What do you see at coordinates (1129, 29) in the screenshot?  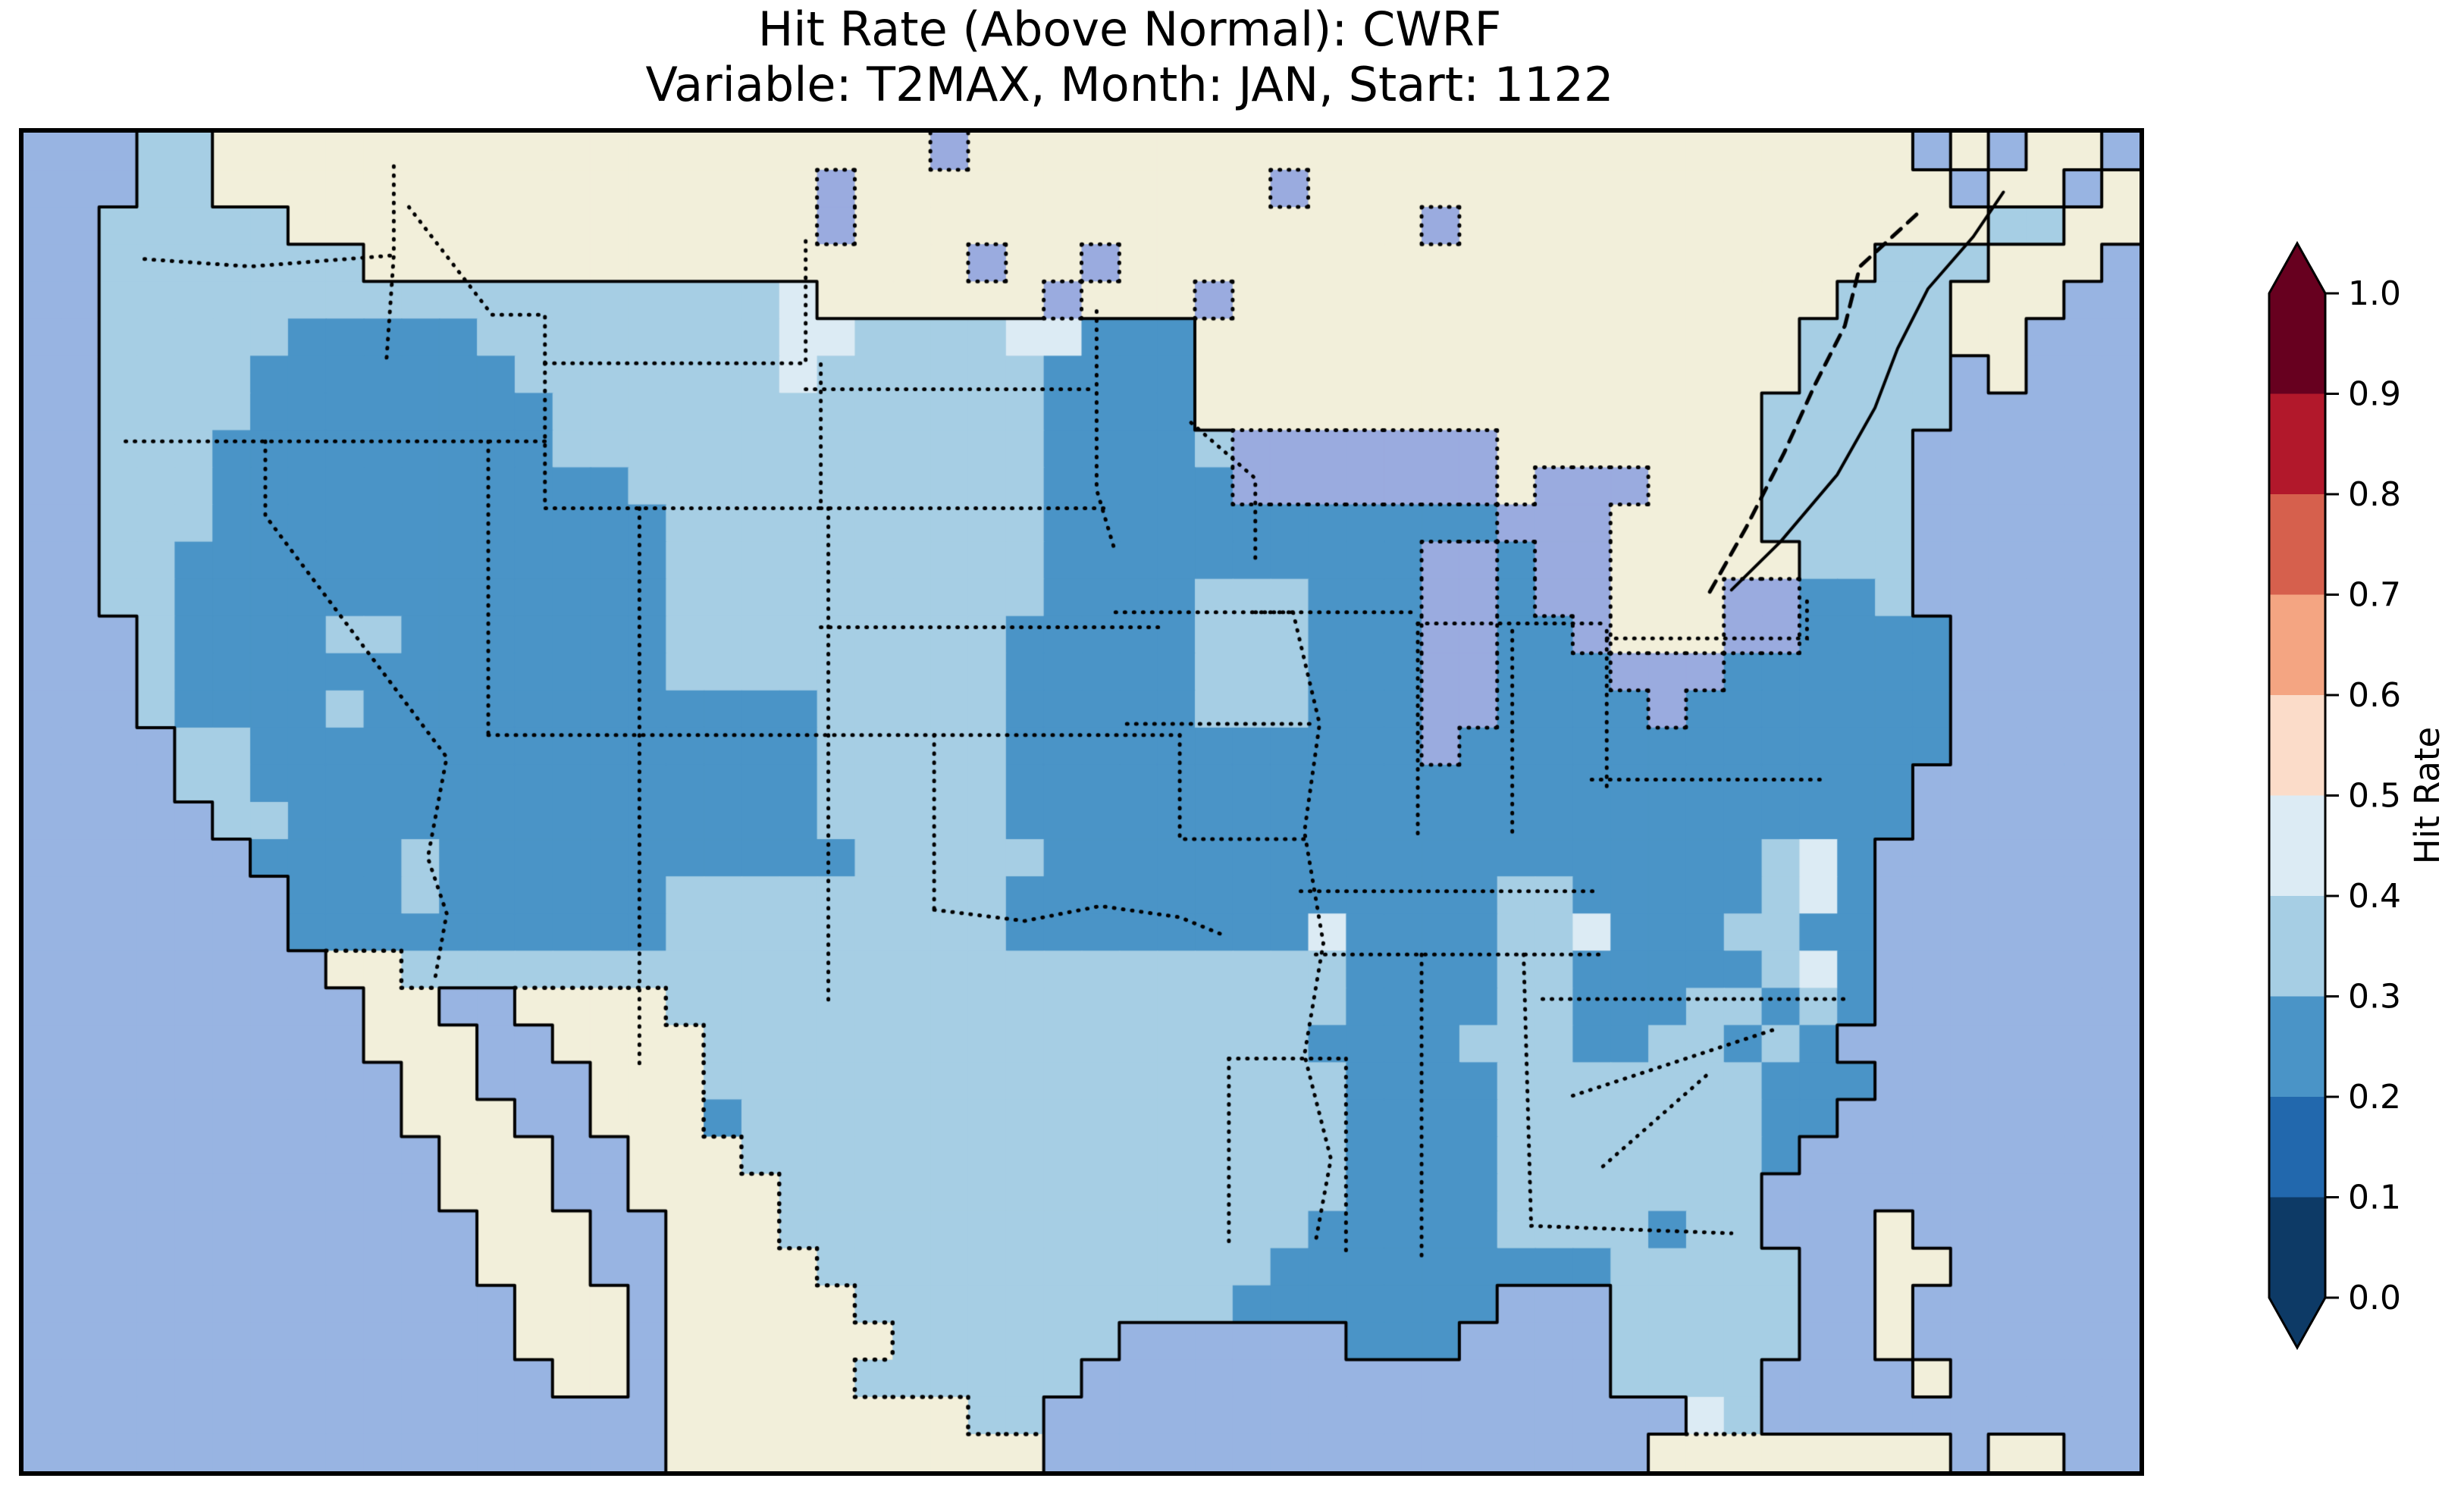 I see `title-line-1: Hit Rate (Above Normal): CWRF` at bounding box center [1129, 29].